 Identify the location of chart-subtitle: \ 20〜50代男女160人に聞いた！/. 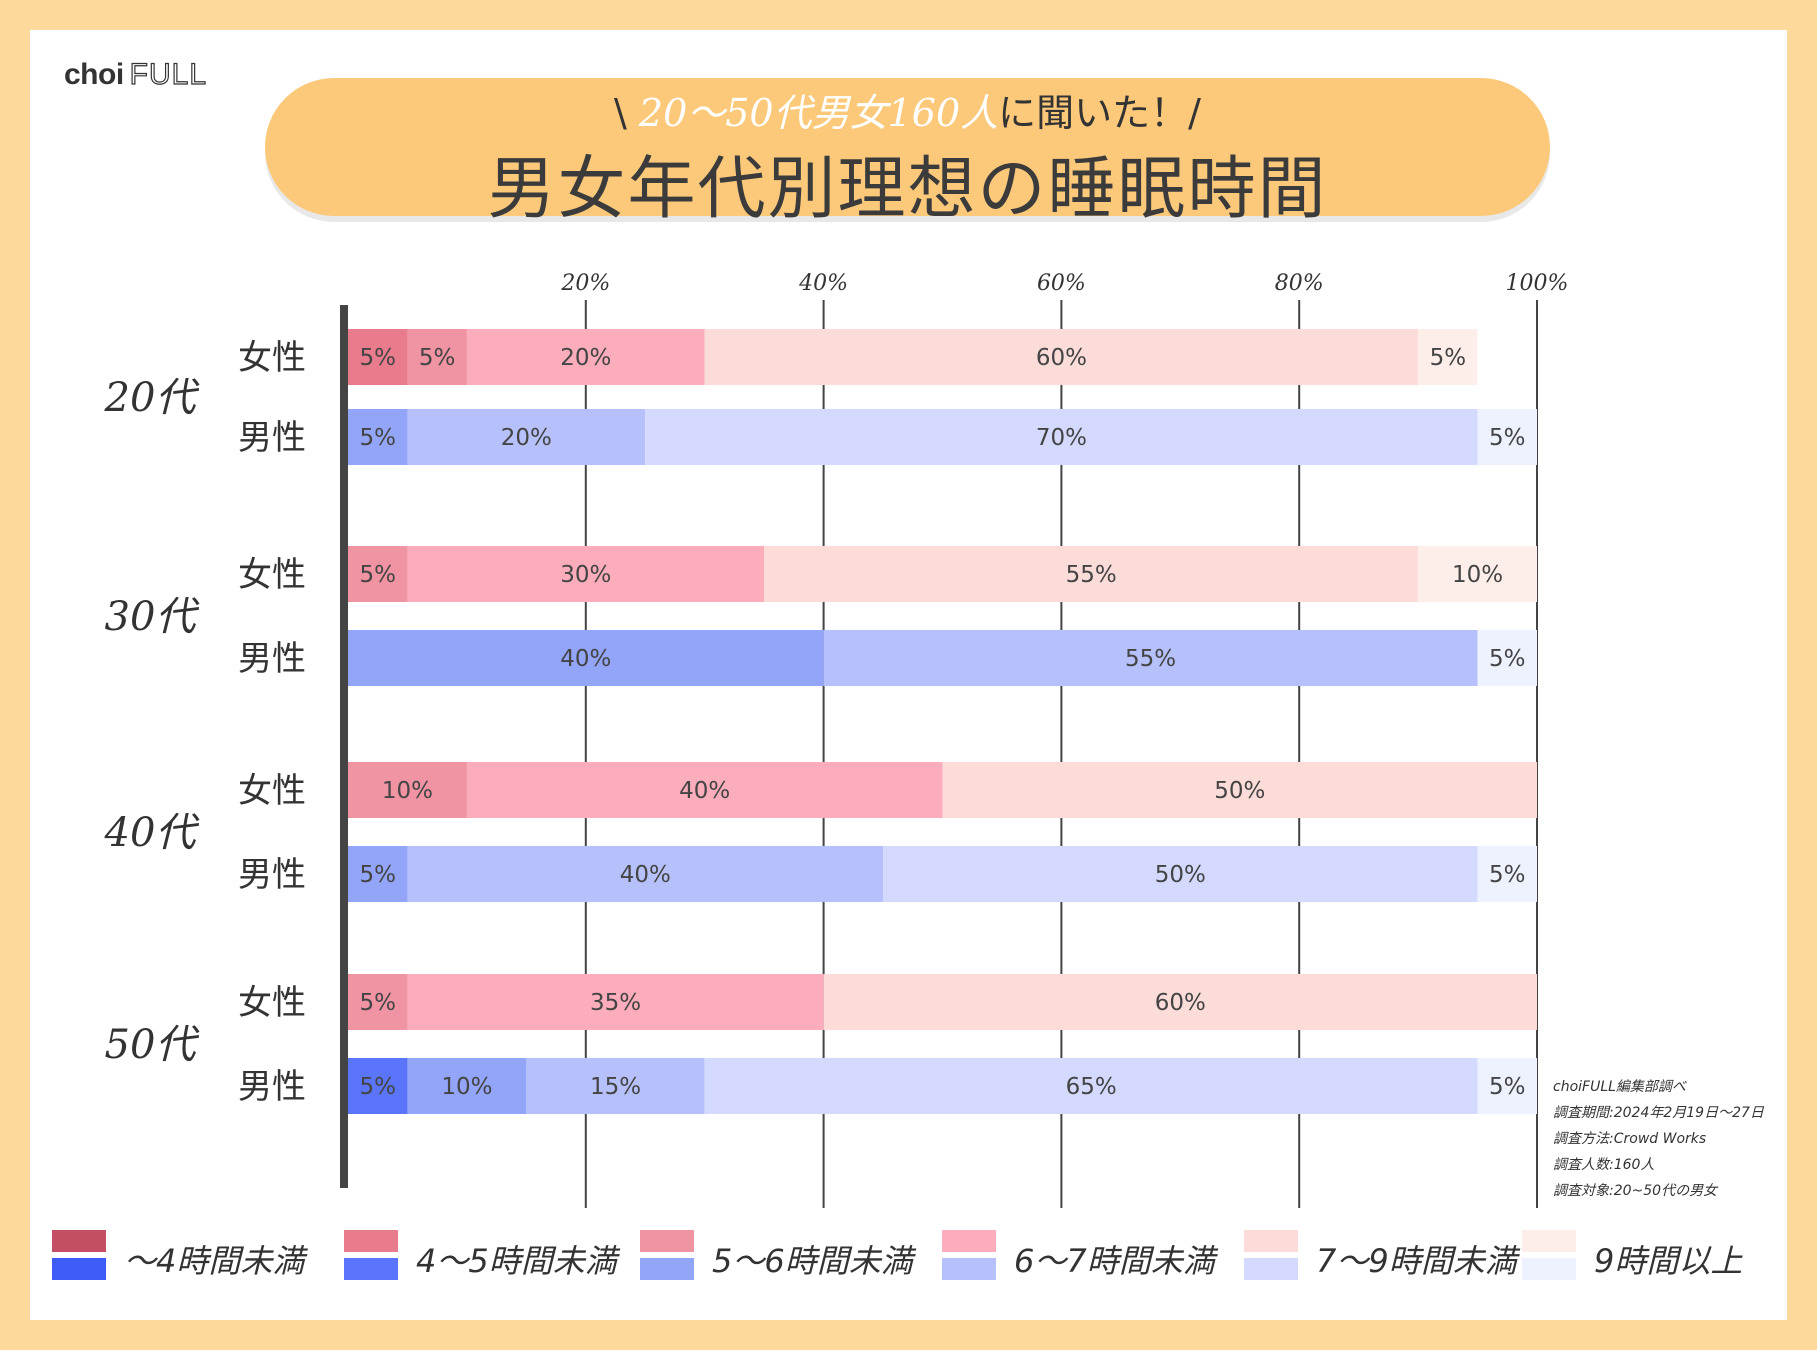
(907, 109).